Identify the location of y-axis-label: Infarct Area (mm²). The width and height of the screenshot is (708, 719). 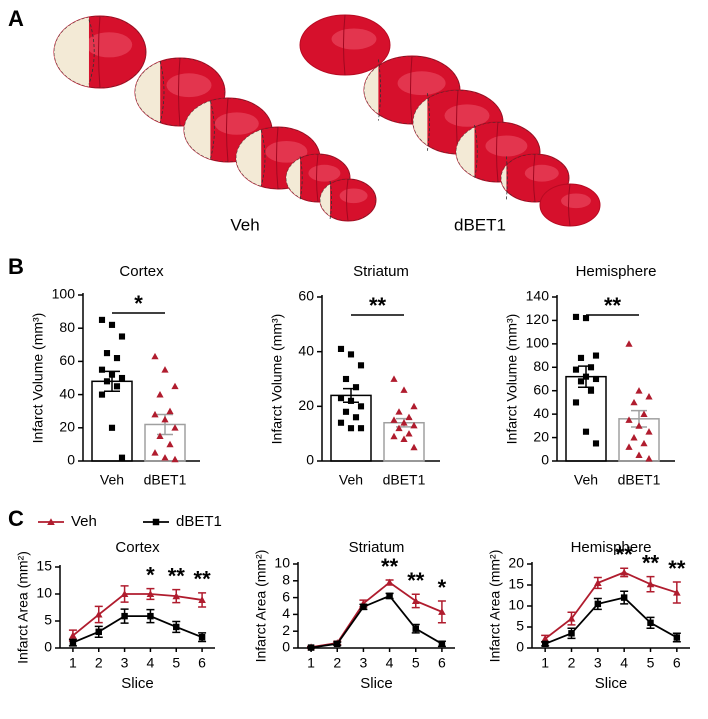
(261, 606).